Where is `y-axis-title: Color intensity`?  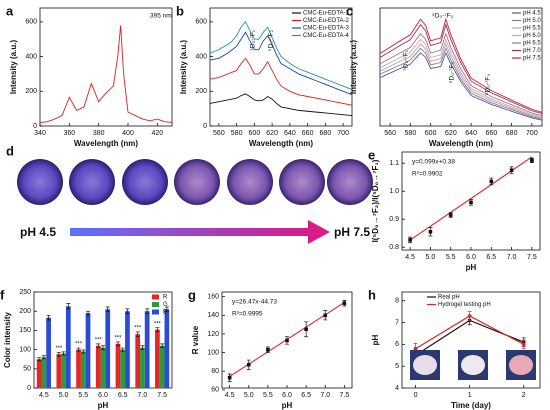 y-axis-title: Color intensity is located at coordinates (7, 339).